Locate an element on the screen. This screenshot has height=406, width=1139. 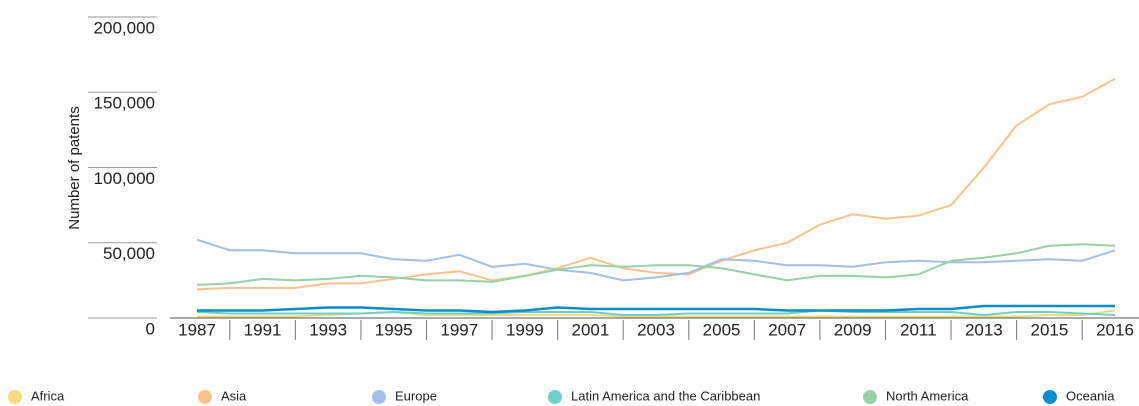
x-tick-label: 2007 is located at coordinates (787, 329).